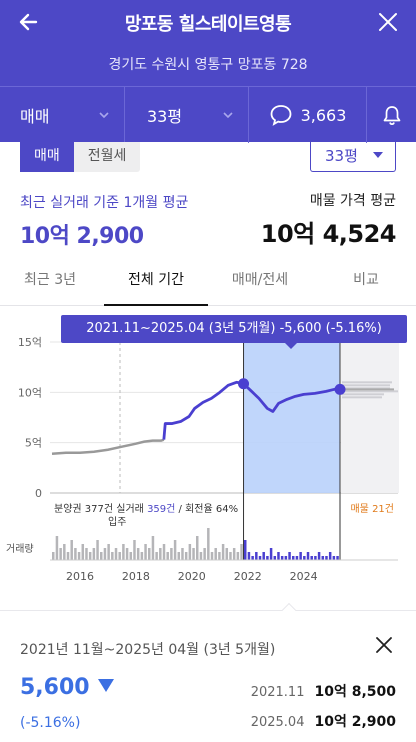 This screenshot has width=416, height=742. Describe the element at coordinates (104, 203) in the screenshot. I see `recent-avg-label: 최근 실거래 기준 1개월 평균` at that location.